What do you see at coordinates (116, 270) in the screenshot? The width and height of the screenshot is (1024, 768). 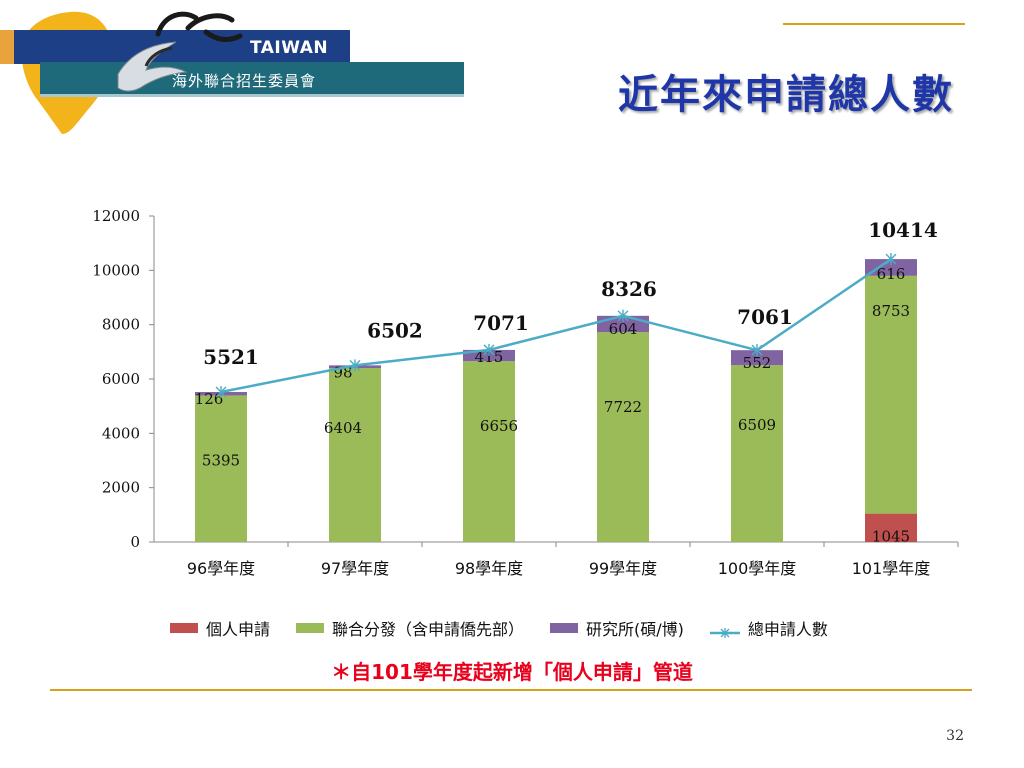 I see `y-tick-label: 10000` at bounding box center [116, 270].